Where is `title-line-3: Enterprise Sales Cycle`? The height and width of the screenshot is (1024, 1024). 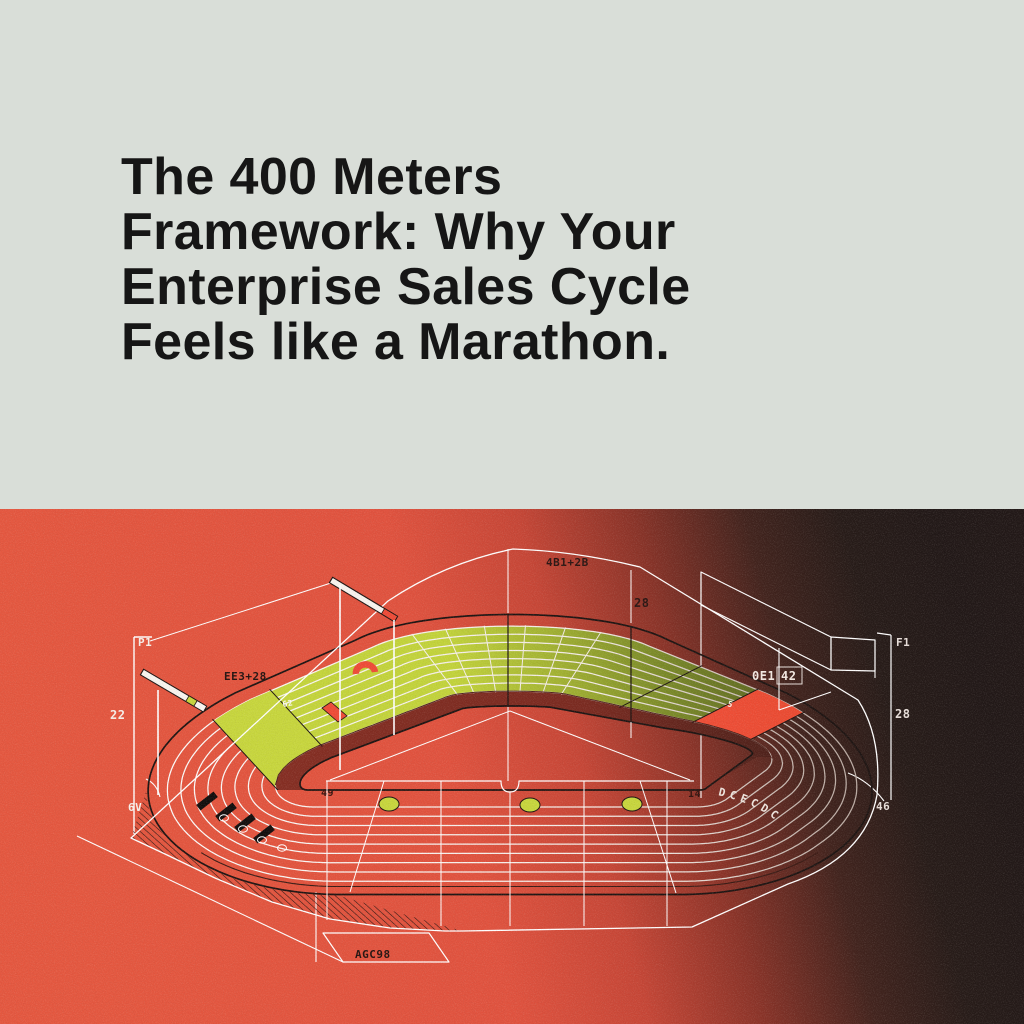 title-line-3: Enterprise Sales Cycle is located at coordinates (406, 287).